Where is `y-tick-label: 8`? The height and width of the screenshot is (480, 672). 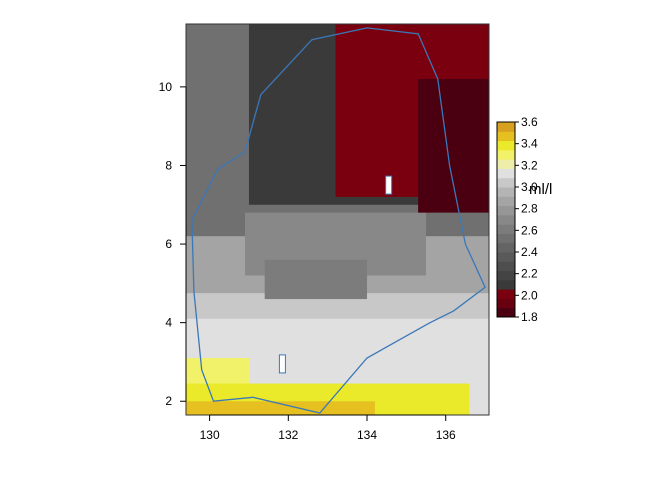
y-tick-label: 8 is located at coordinates (168, 165).